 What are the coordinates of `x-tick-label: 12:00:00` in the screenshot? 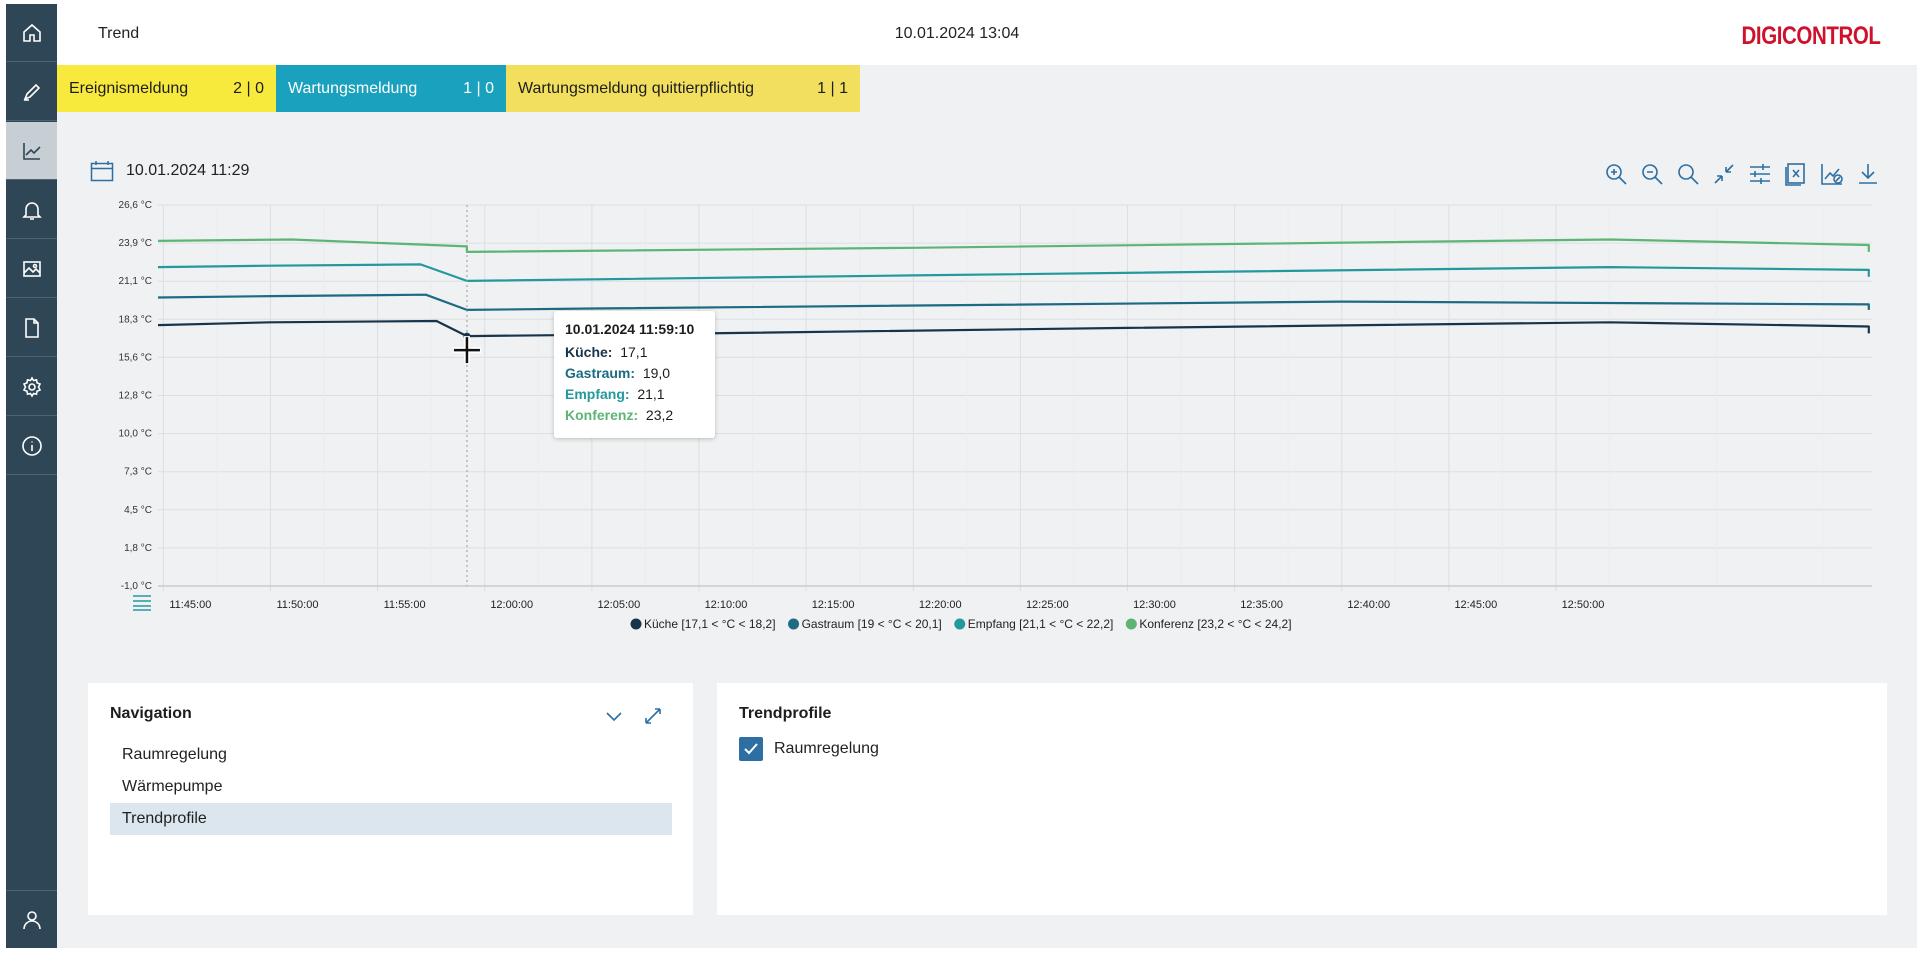 It's located at (511, 605).